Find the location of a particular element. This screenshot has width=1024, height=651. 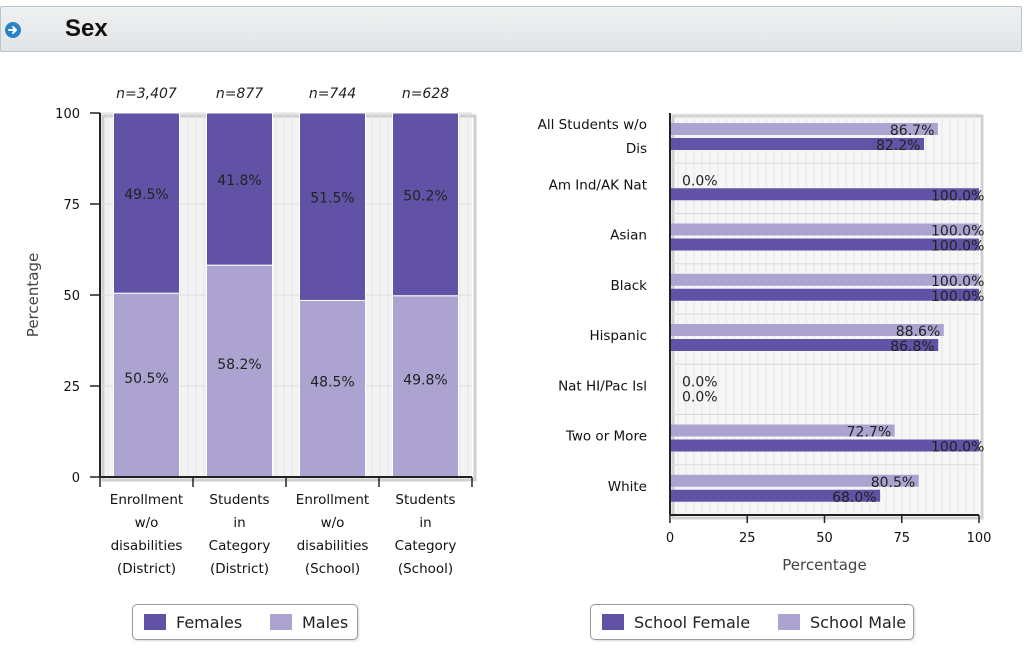

section-title: Sex is located at coordinates (86, 28).